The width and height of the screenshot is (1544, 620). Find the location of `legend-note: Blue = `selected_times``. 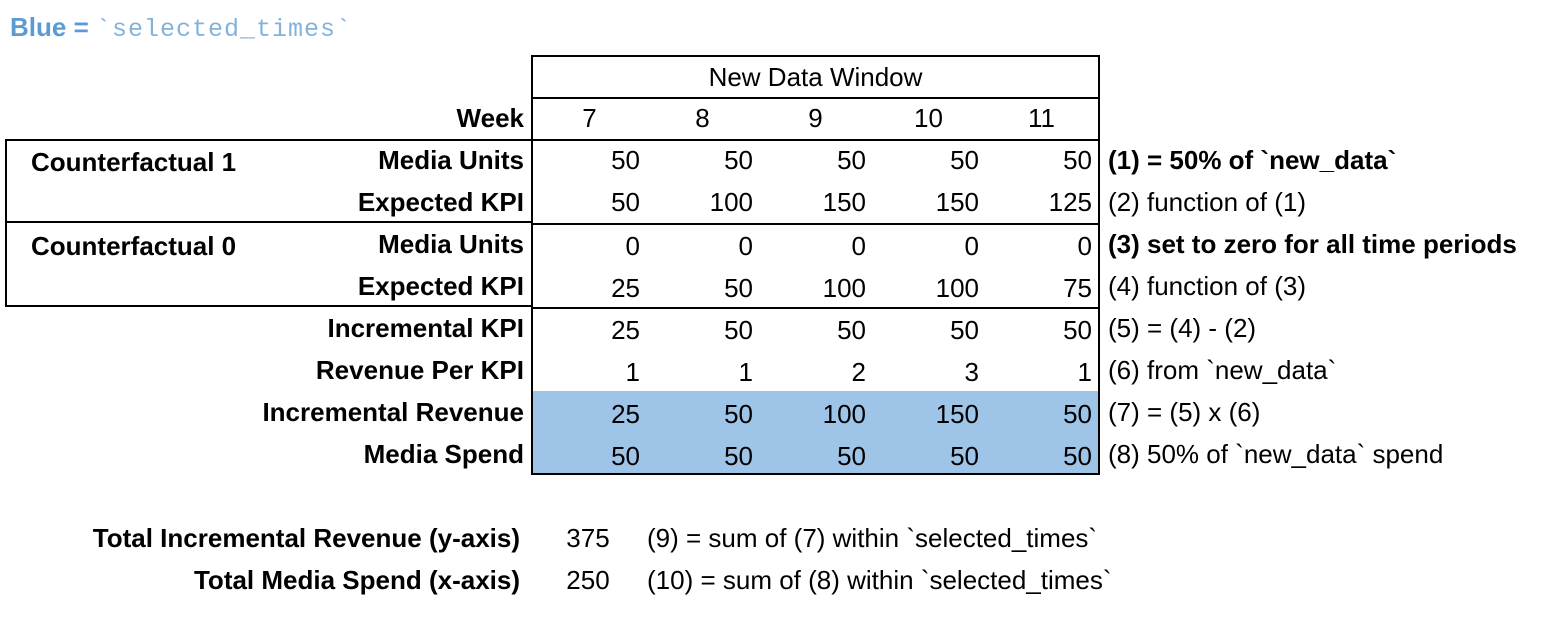

legend-note: Blue = `selected_times` is located at coordinates (181, 28).